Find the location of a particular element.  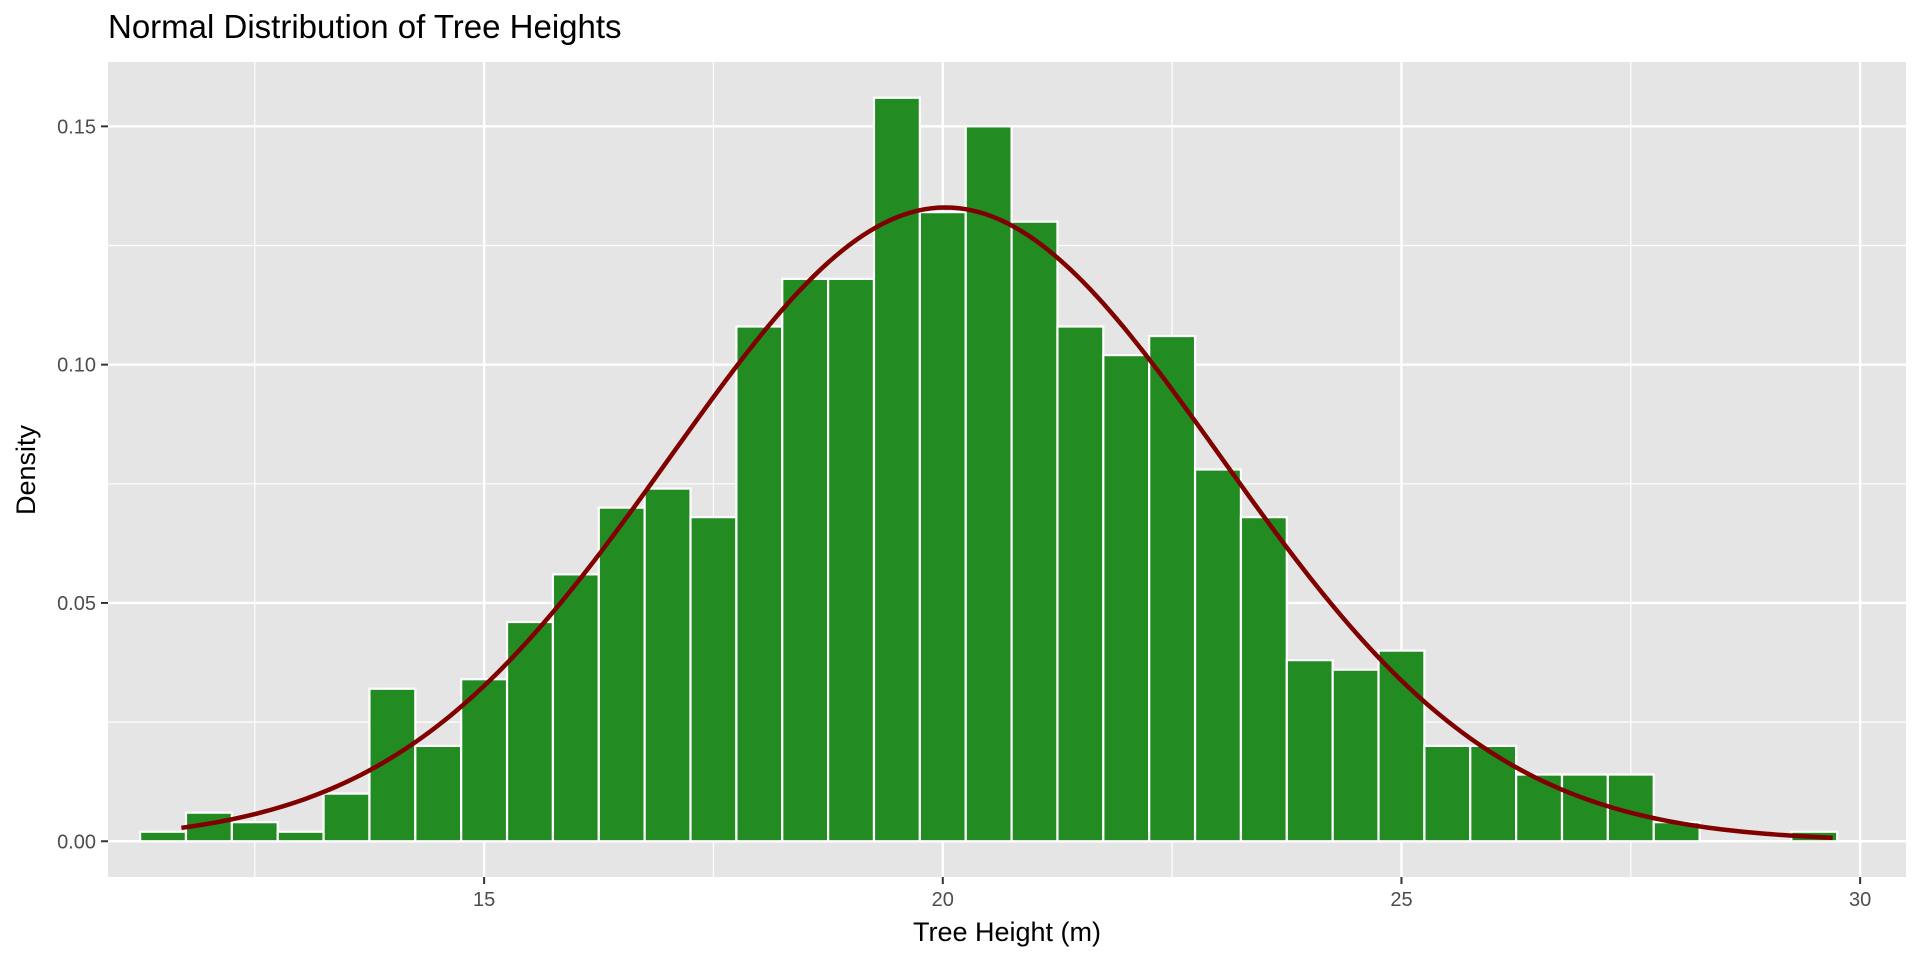

y-axis-title: Density is located at coordinates (26, 469).